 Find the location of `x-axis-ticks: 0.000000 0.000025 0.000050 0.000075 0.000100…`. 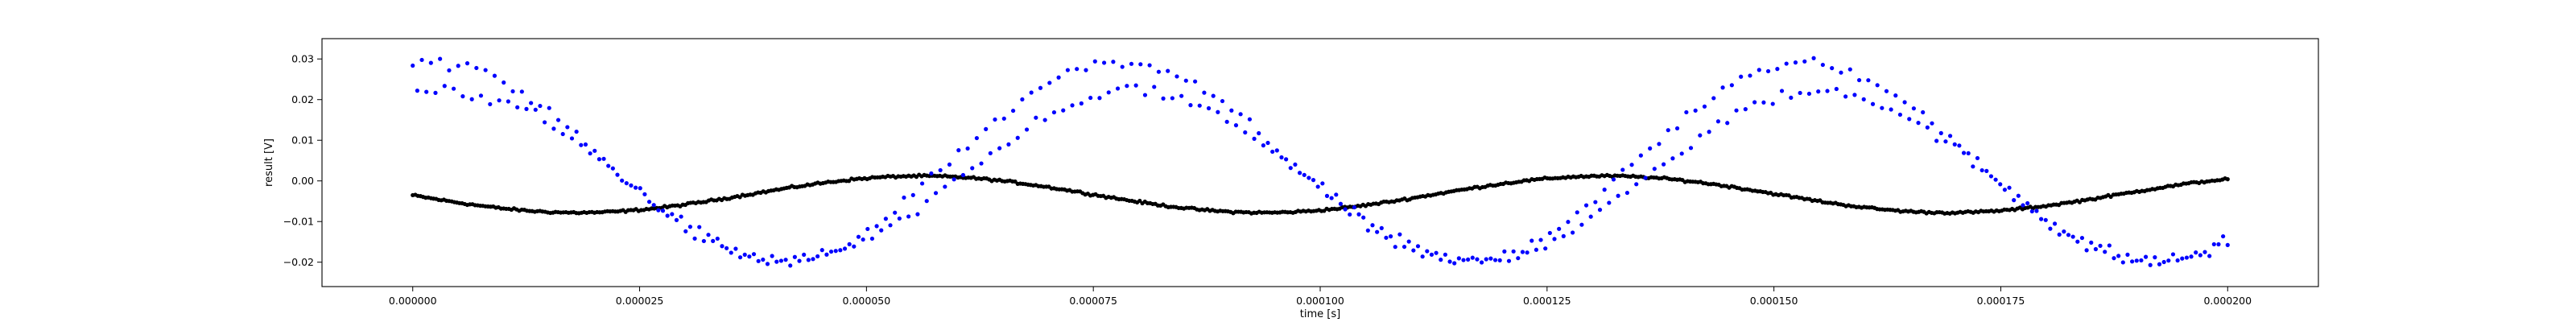

x-axis-ticks: 0.000000 0.000025 0.000050 0.000075 0.000100… is located at coordinates (1320, 297).